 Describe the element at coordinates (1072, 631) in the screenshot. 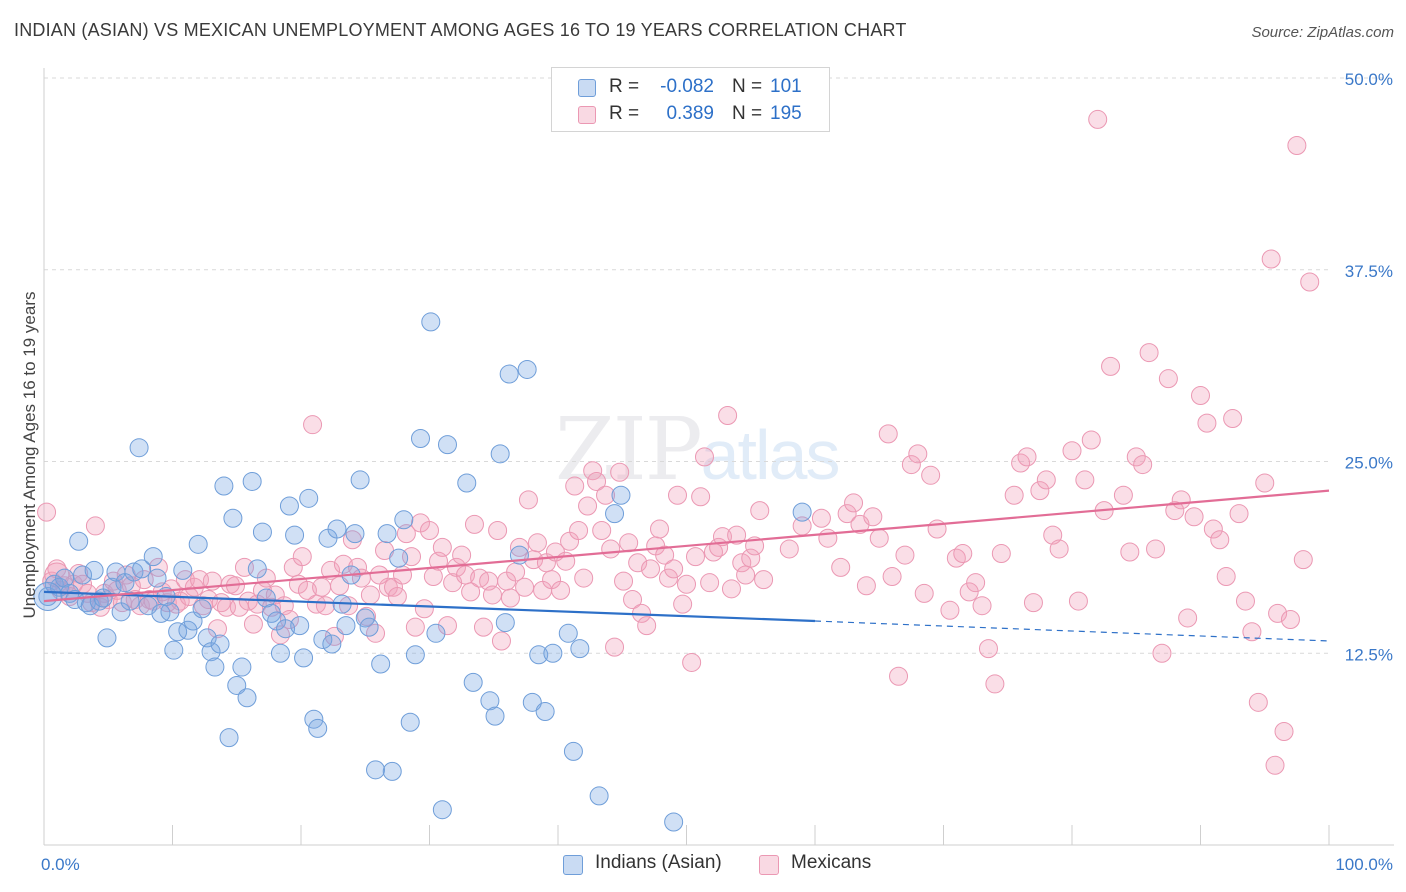

I see `indians-trend-extension` at that location.